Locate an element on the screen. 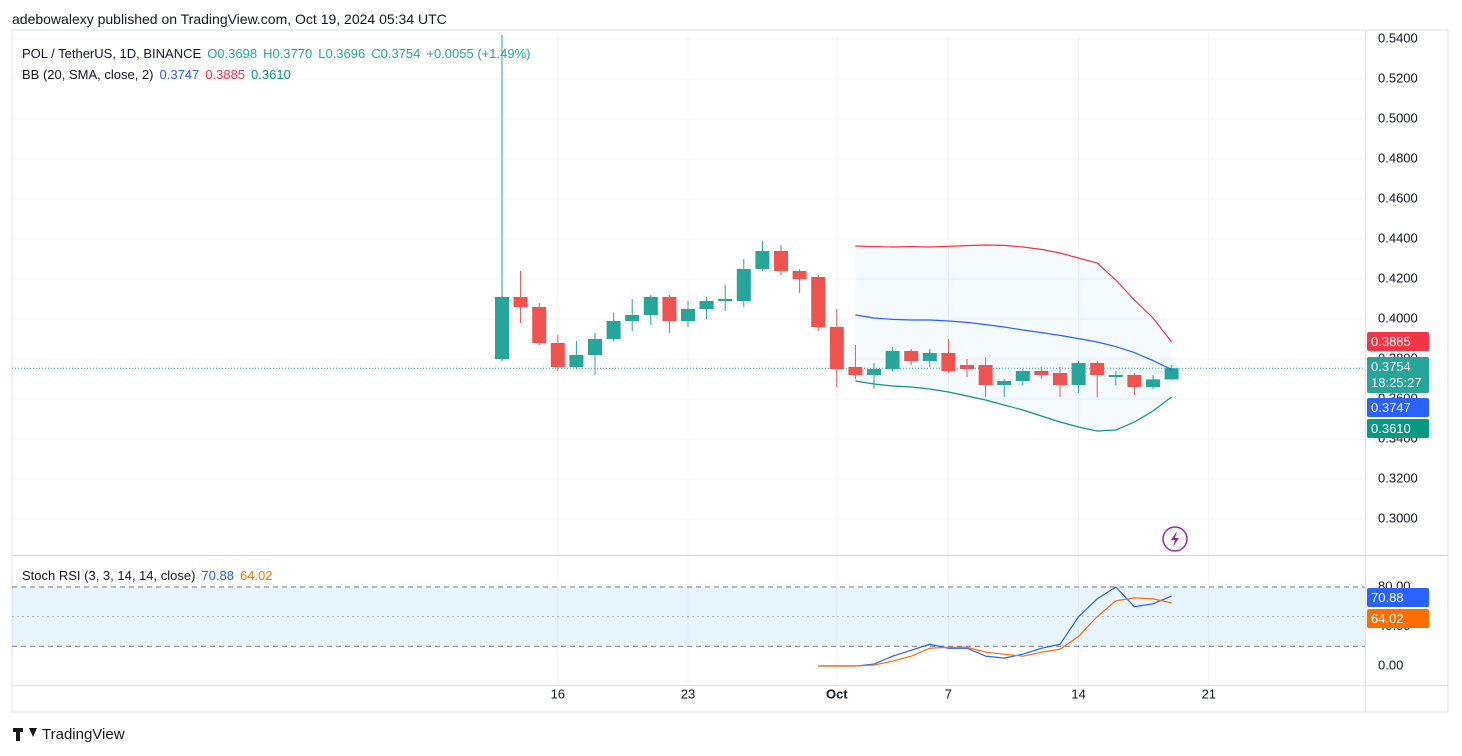  x-tick-label: 21 is located at coordinates (1209, 693).